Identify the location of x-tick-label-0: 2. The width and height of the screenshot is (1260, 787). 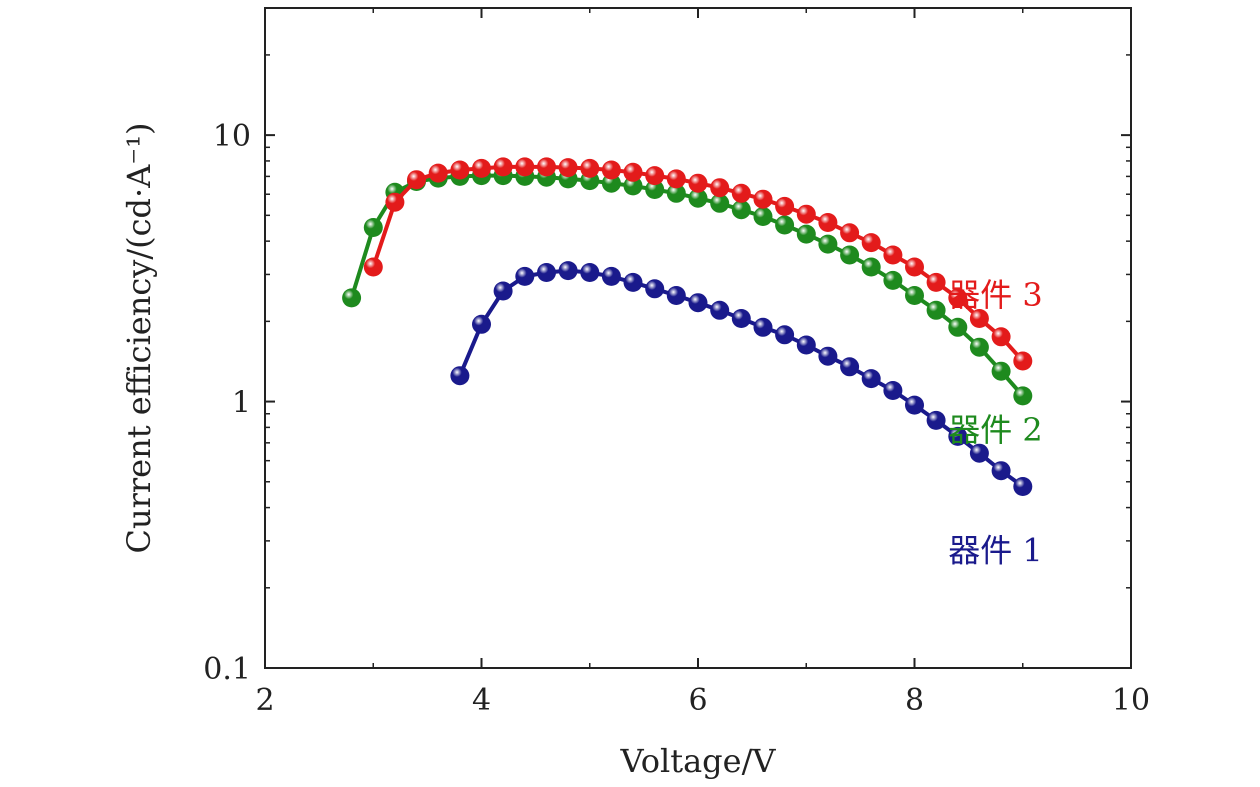
(264, 700).